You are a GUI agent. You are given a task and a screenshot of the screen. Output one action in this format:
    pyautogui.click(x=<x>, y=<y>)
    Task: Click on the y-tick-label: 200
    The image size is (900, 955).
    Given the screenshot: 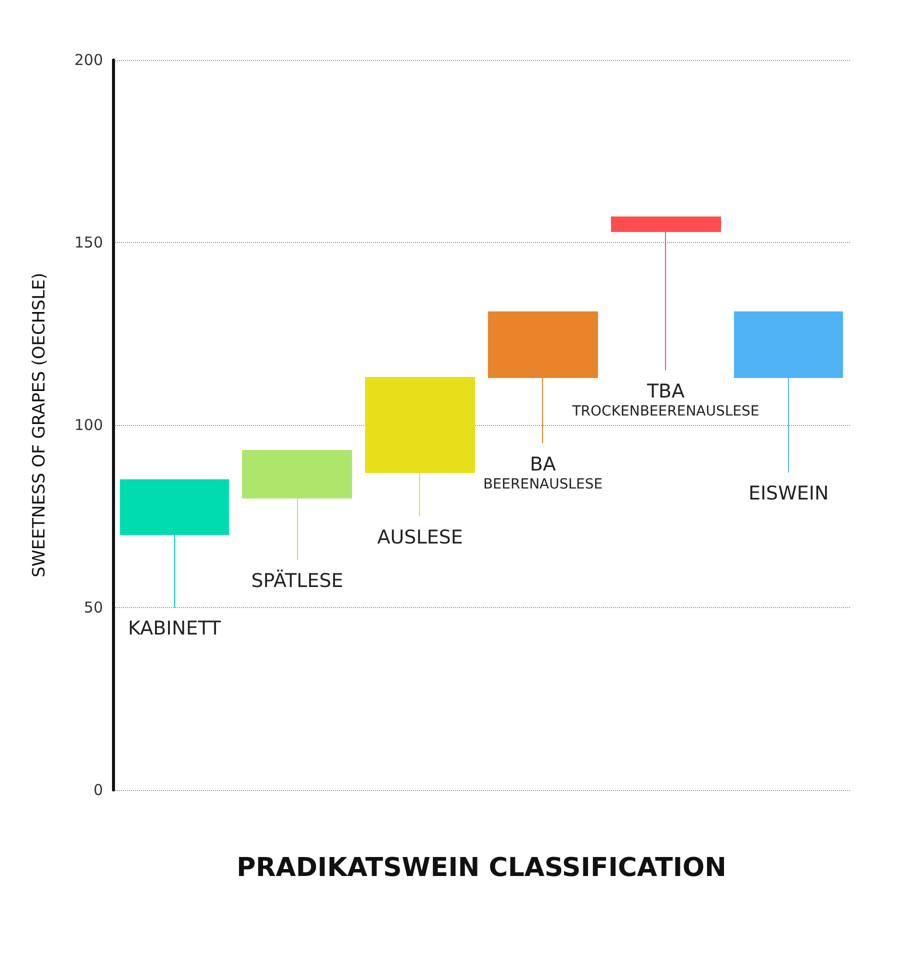 What is the action you would take?
    pyautogui.click(x=88, y=60)
    